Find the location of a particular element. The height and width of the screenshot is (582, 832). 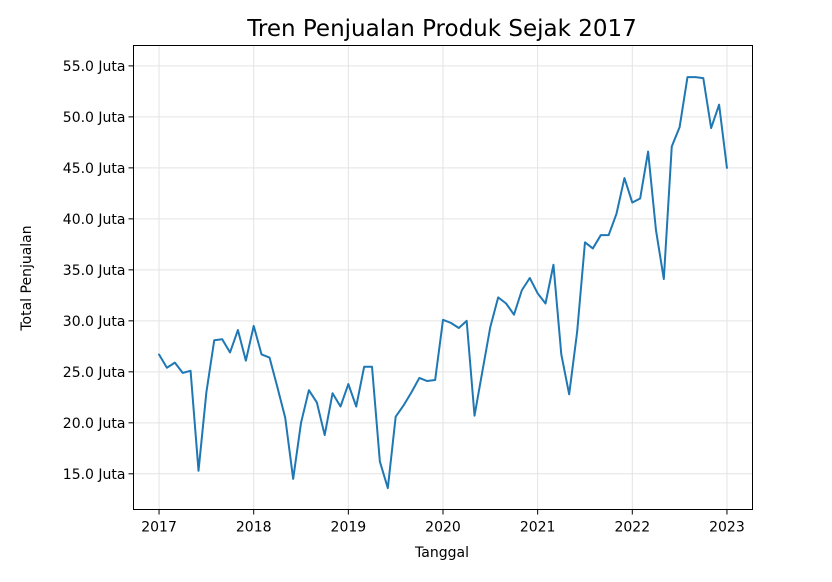

x-axis-label: Tanggal is located at coordinates (441, 553).